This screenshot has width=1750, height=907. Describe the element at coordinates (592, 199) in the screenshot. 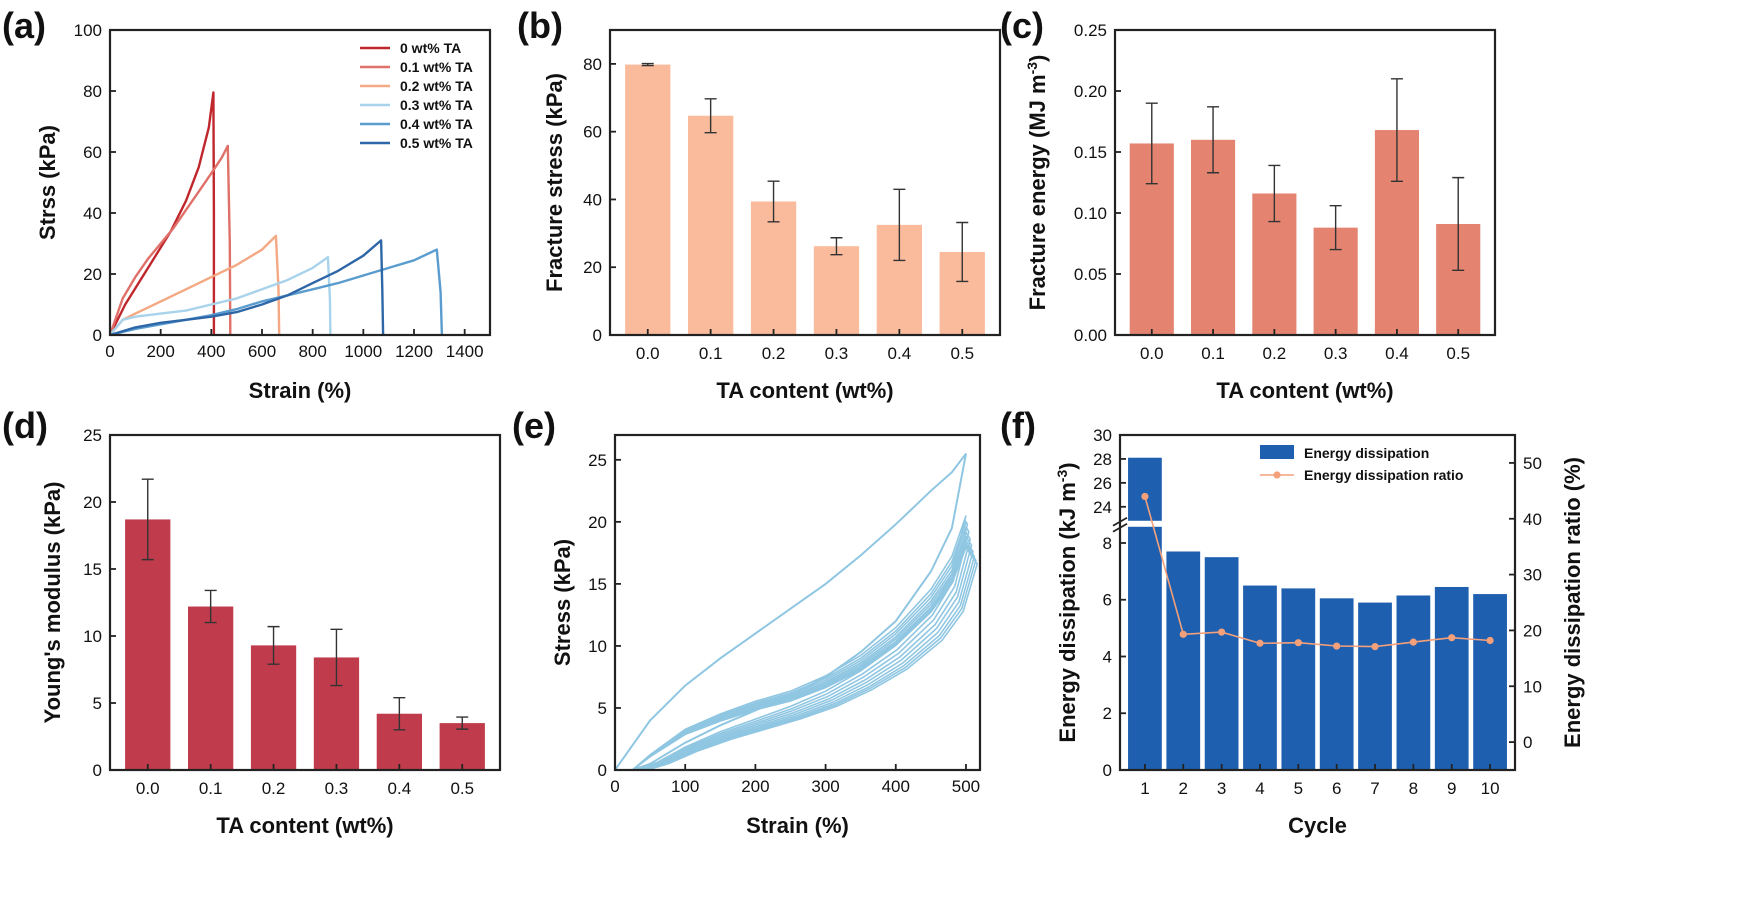

I see `y-tick-label: 40` at that location.